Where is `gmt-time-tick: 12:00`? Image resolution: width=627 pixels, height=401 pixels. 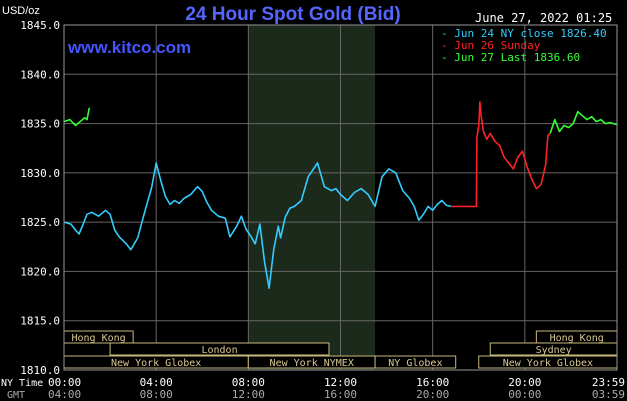
gmt-time-tick: 12:00 is located at coordinates (248, 394).